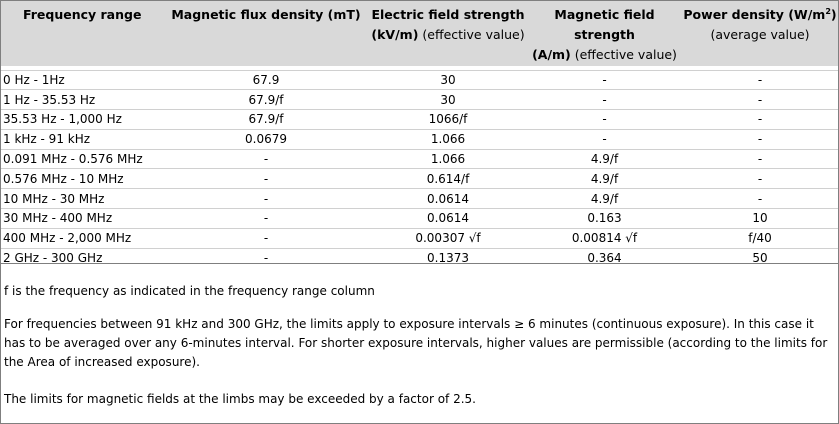  What do you see at coordinates (760, 257) in the screenshot?
I see `cell-power-density: 50` at bounding box center [760, 257].